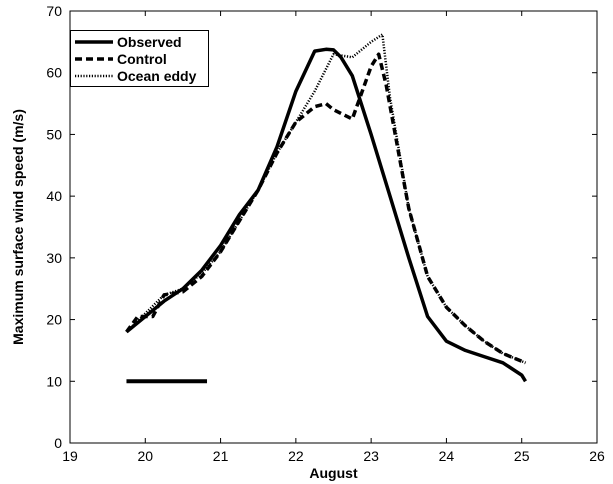  Describe the element at coordinates (54, 381) in the screenshot. I see `y-tick-label: 10` at that location.